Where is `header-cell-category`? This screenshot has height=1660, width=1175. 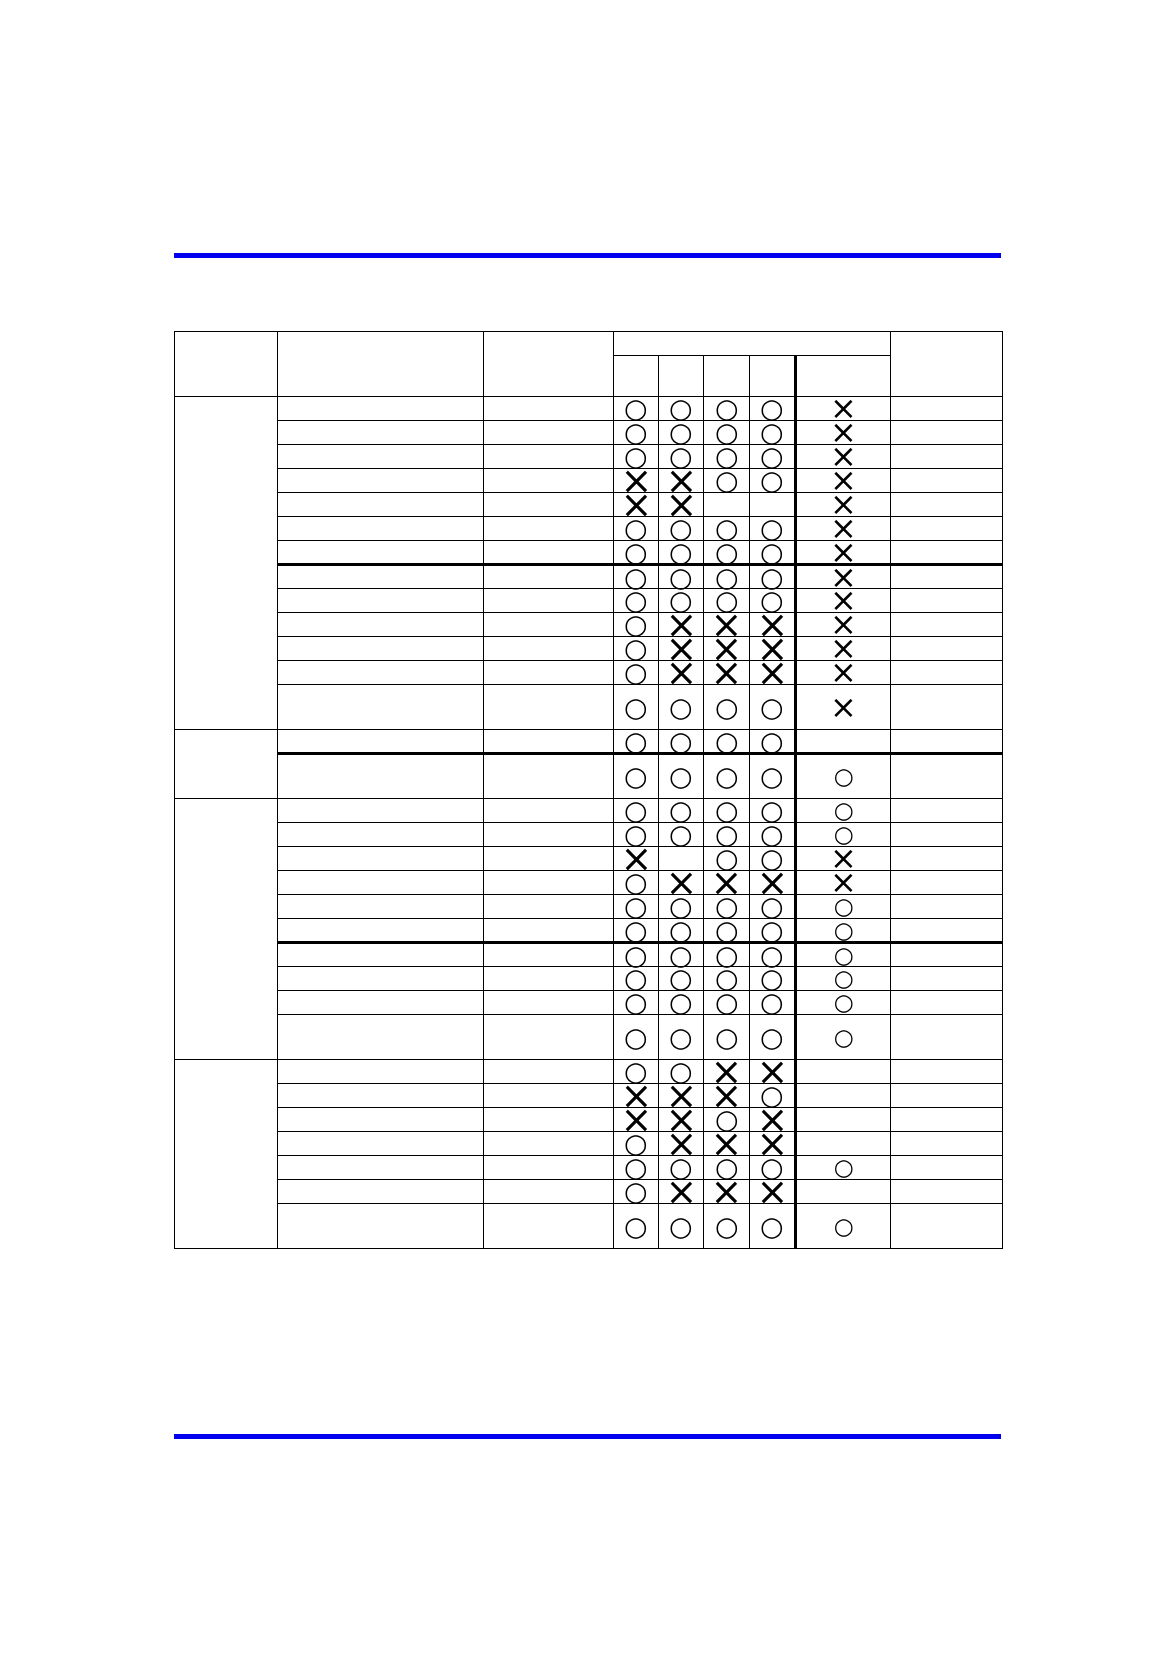 header-cell-category is located at coordinates (226, 364).